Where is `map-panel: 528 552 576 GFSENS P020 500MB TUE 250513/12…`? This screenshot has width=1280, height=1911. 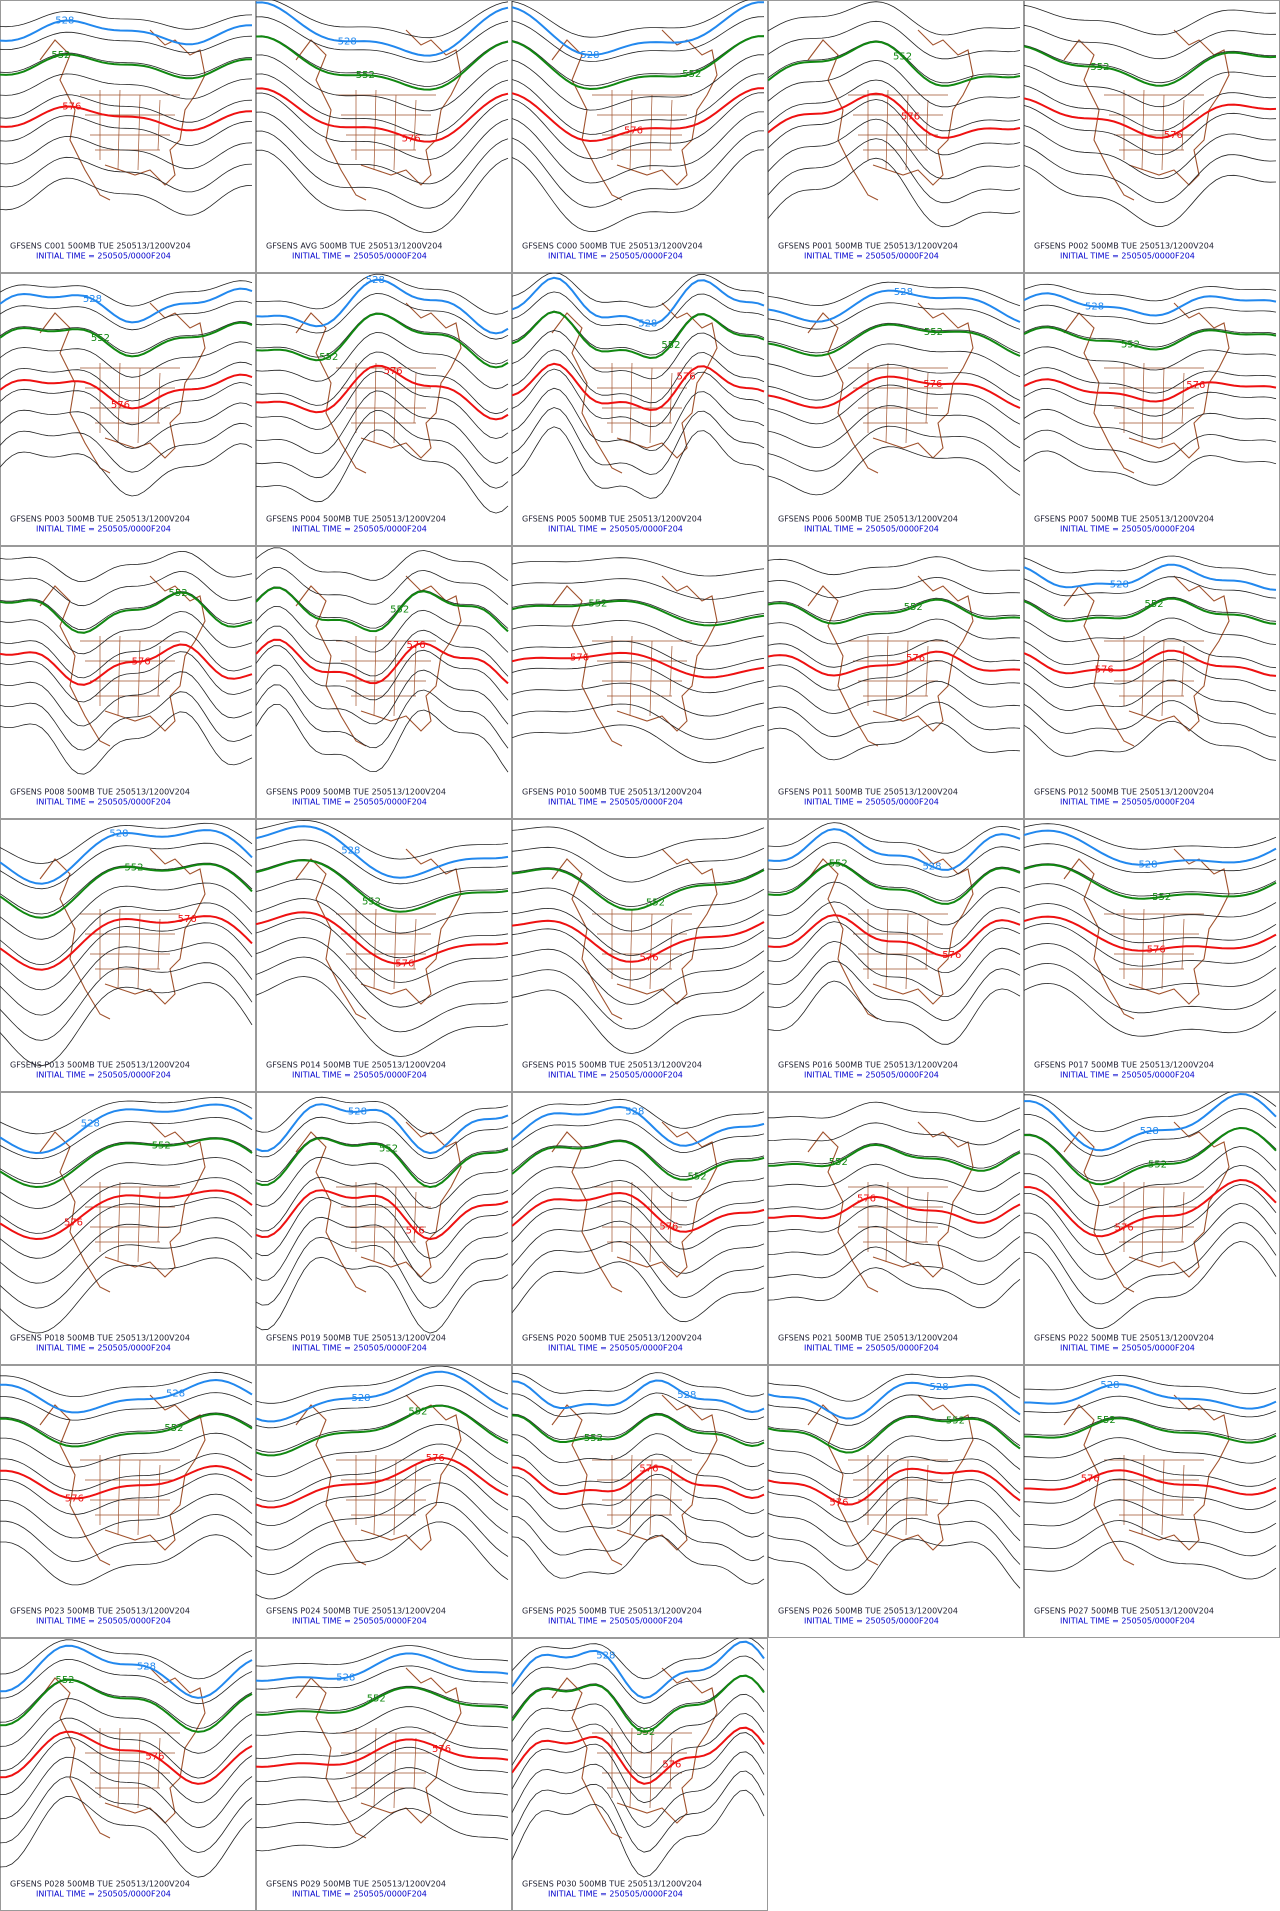 map-panel: 528 552 576 GFSENS P020 500MB TUE 250513/12… is located at coordinates (640, 1228).